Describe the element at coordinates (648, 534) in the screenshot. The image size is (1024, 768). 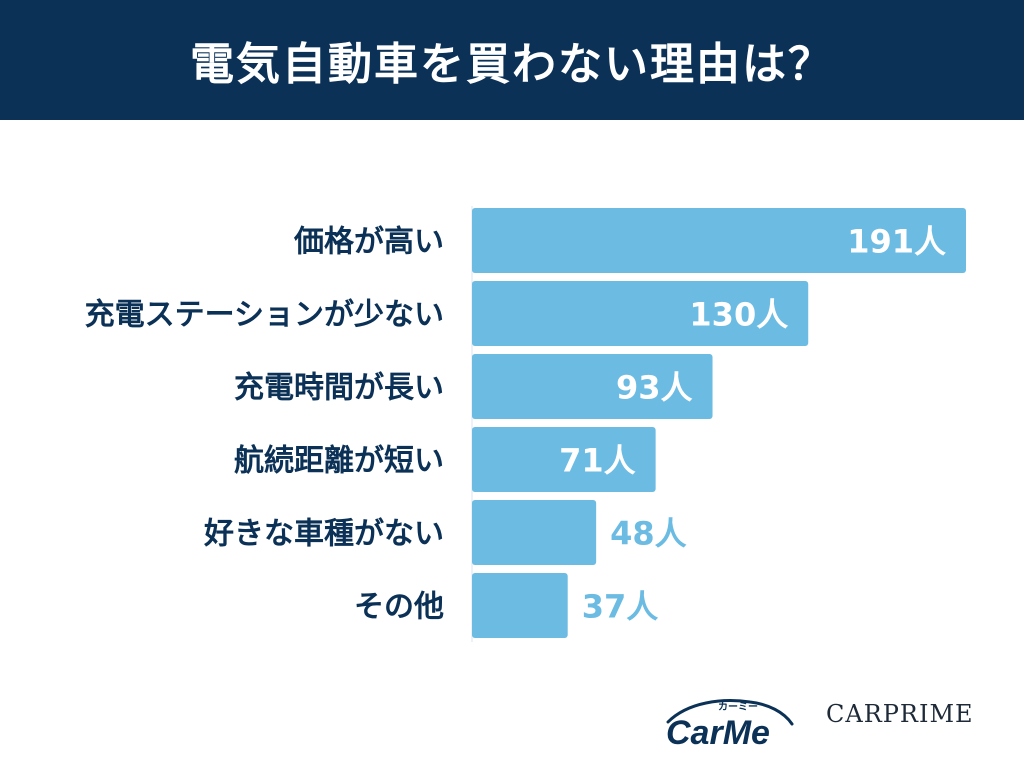
I see `value-label: 48人` at that location.